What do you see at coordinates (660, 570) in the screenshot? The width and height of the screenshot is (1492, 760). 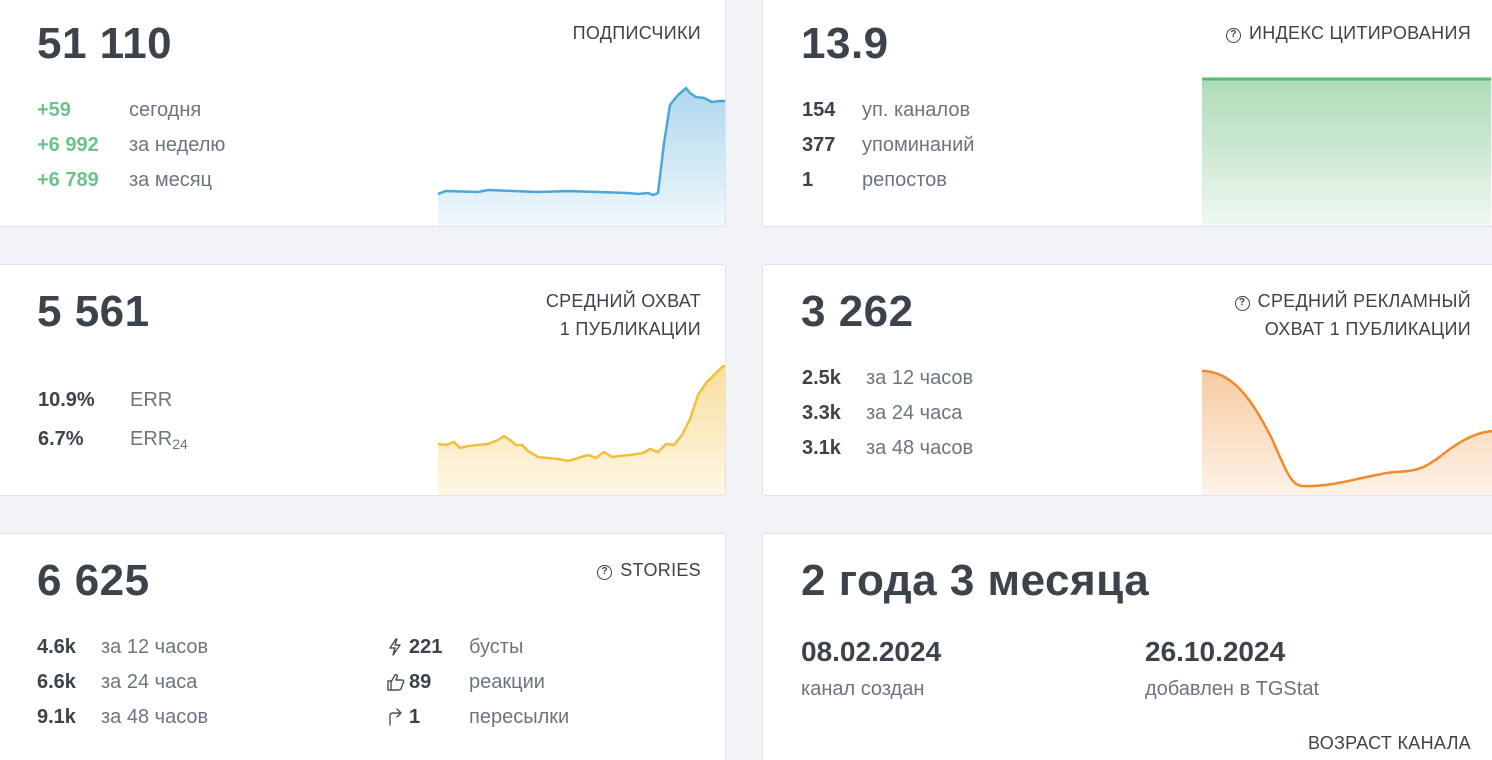 I see `stories-label-text: STORIES` at bounding box center [660, 570].